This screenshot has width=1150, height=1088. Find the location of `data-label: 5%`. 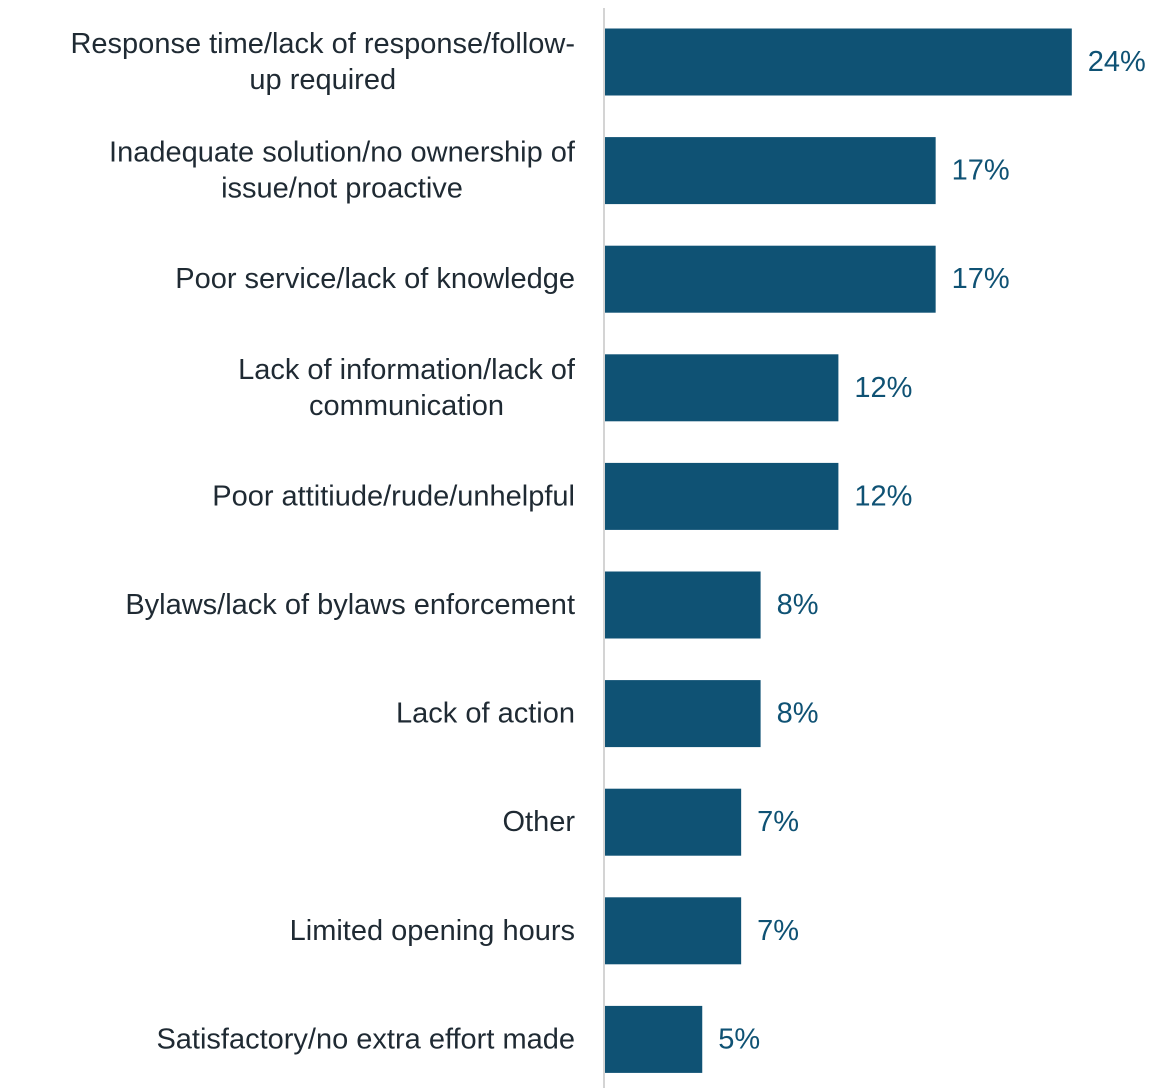

data-label: 5% is located at coordinates (739, 1039).